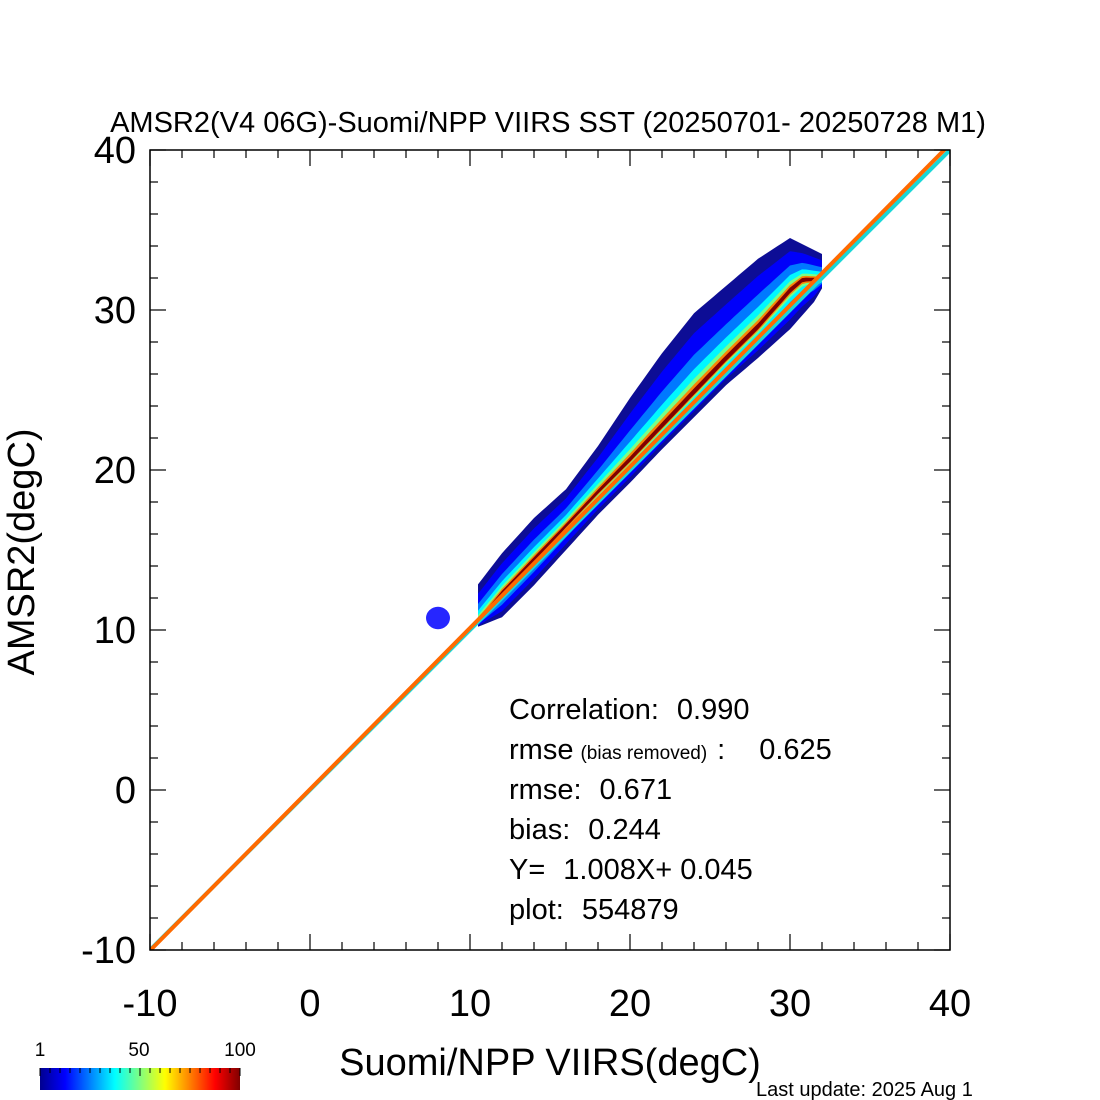 This screenshot has width=1100, height=1100. I want to click on colorbar: 1 50 100, so click(145, 1065).